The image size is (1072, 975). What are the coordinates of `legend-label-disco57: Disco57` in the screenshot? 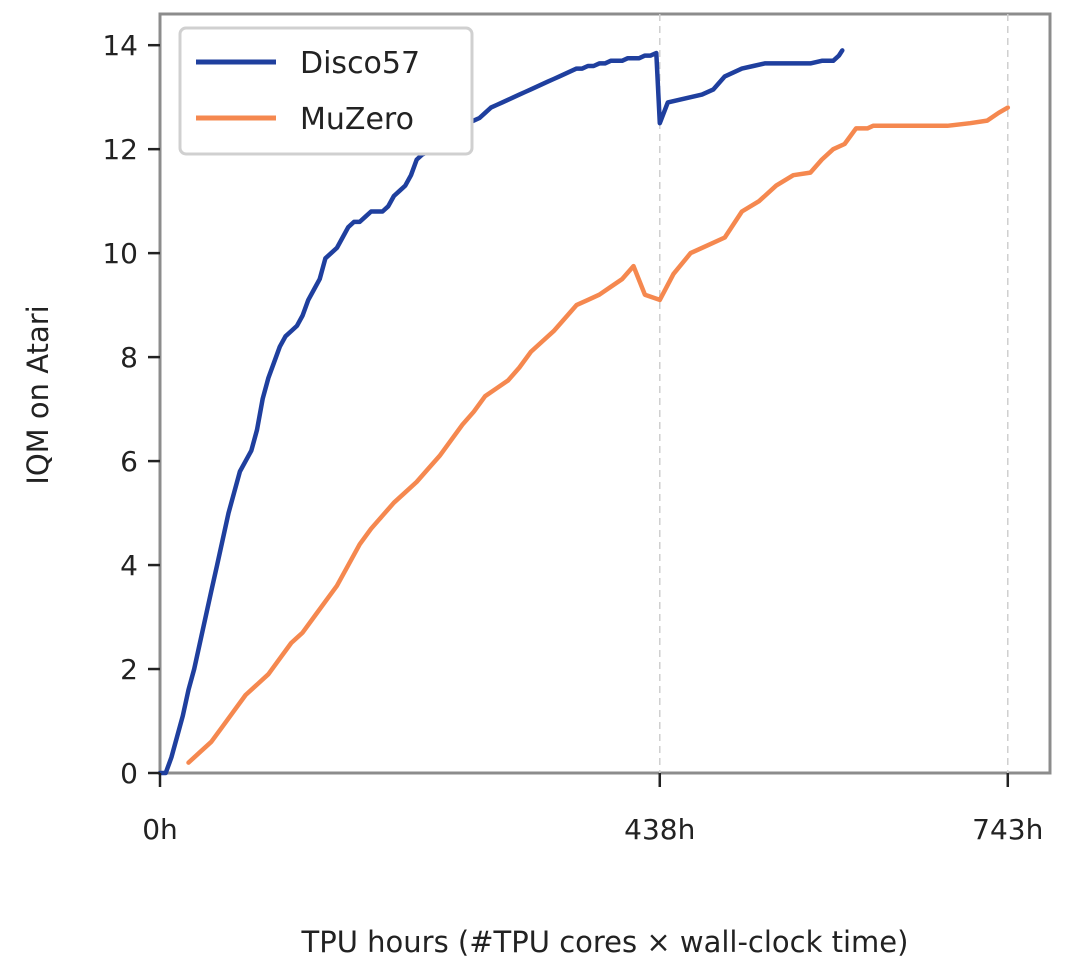 It's located at (360, 63).